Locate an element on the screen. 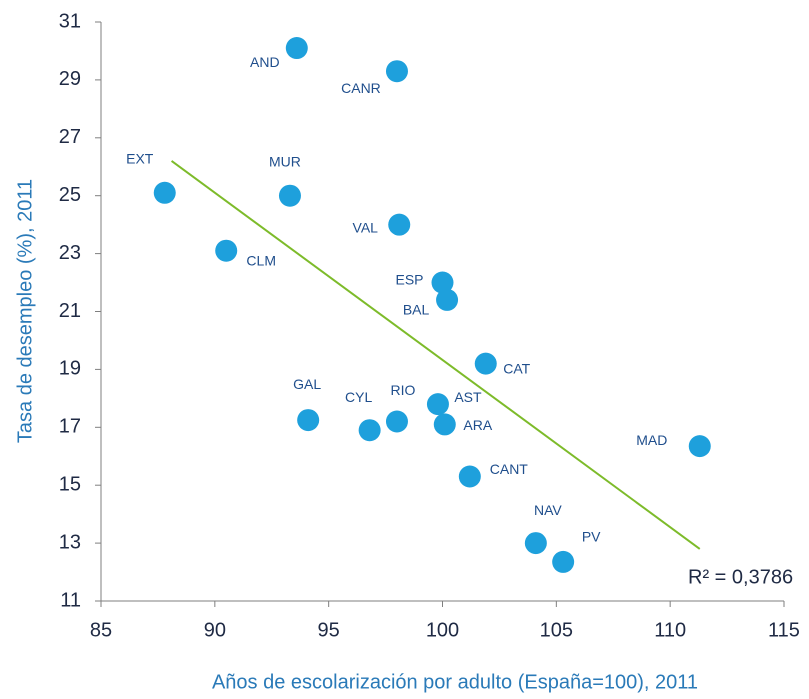  point-label: CANT is located at coordinates (509, 469).